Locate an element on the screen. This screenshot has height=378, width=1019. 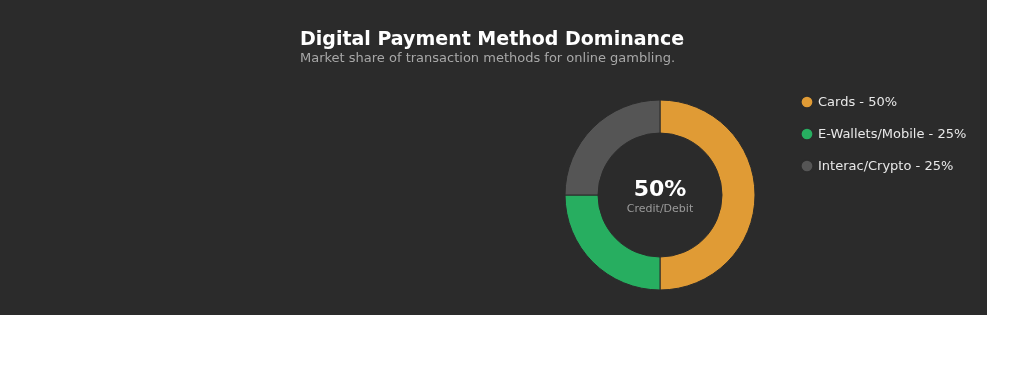
legend-label: E-Wallets/Mobile - 25% is located at coordinates (892, 133).